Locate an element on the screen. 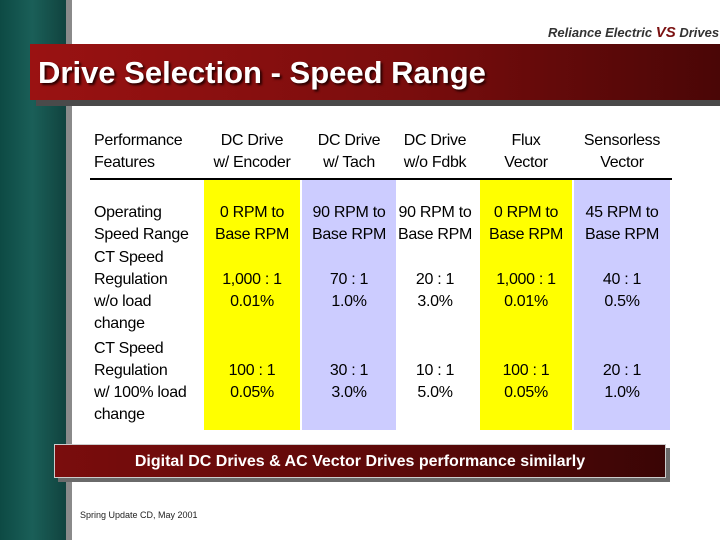 The height and width of the screenshot is (540, 720). cell-speed-dc-no-feedback: 90 RPM to Base RPM is located at coordinates (435, 224).